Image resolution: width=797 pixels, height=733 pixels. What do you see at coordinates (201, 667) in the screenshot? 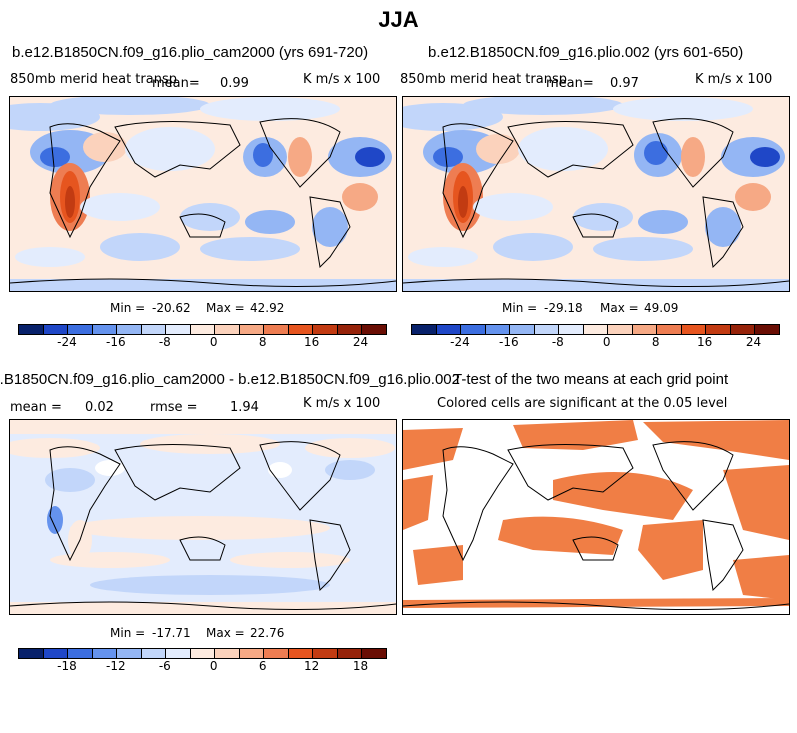
I see `panel3-colorbar-ticks: -18 -12 -6 0 6 12 18` at bounding box center [201, 667].